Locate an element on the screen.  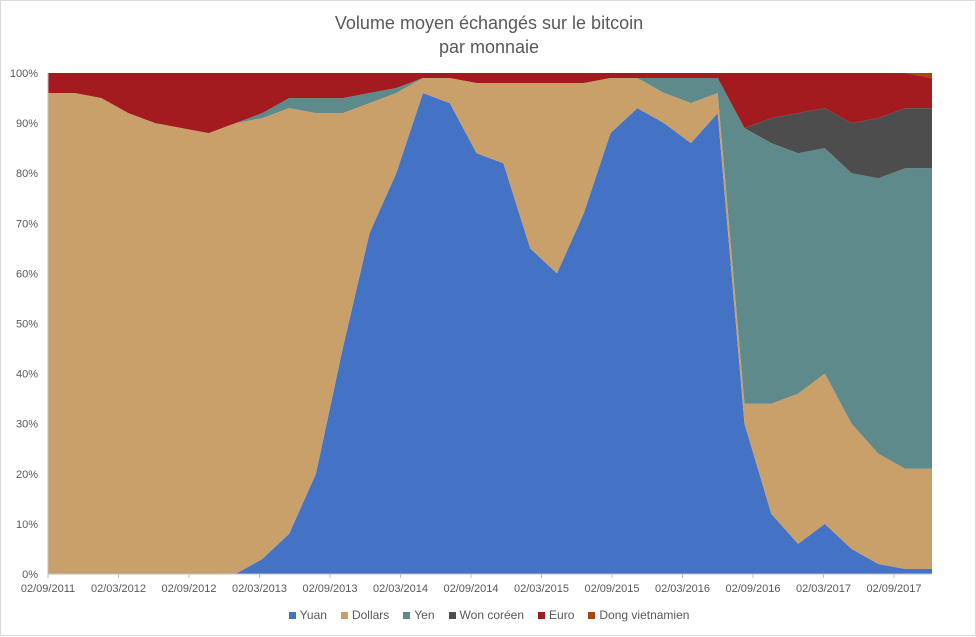
legend-label: Yen is located at coordinates (424, 615).